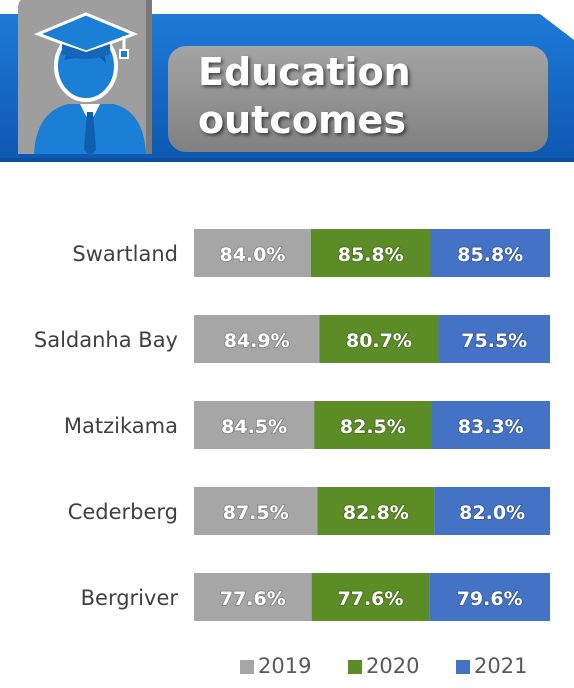 The width and height of the screenshot is (574, 688). I want to click on title-line-2: outcomes, so click(302, 120).